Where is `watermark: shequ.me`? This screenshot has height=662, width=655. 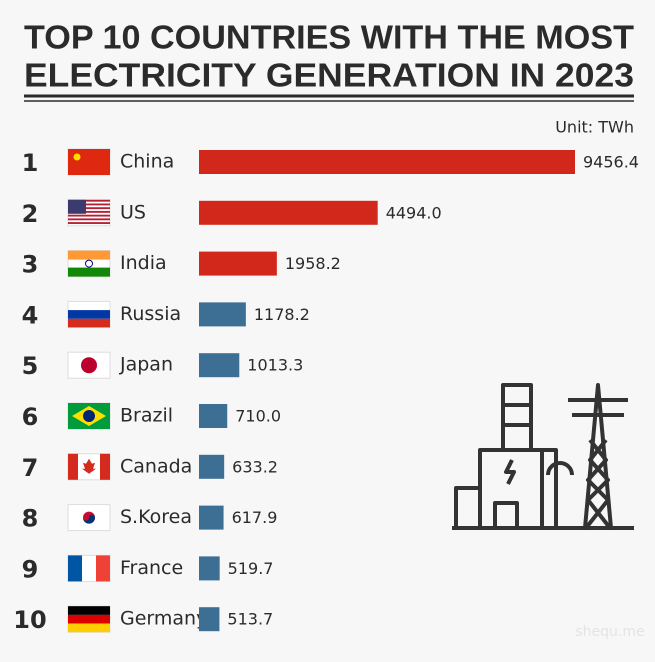 watermark: shequ.me is located at coordinates (609, 632).